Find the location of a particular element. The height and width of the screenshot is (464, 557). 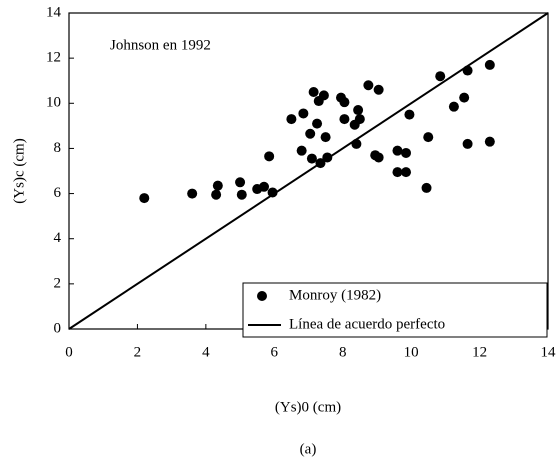

x-tick-label: 10 is located at coordinates (411, 352).